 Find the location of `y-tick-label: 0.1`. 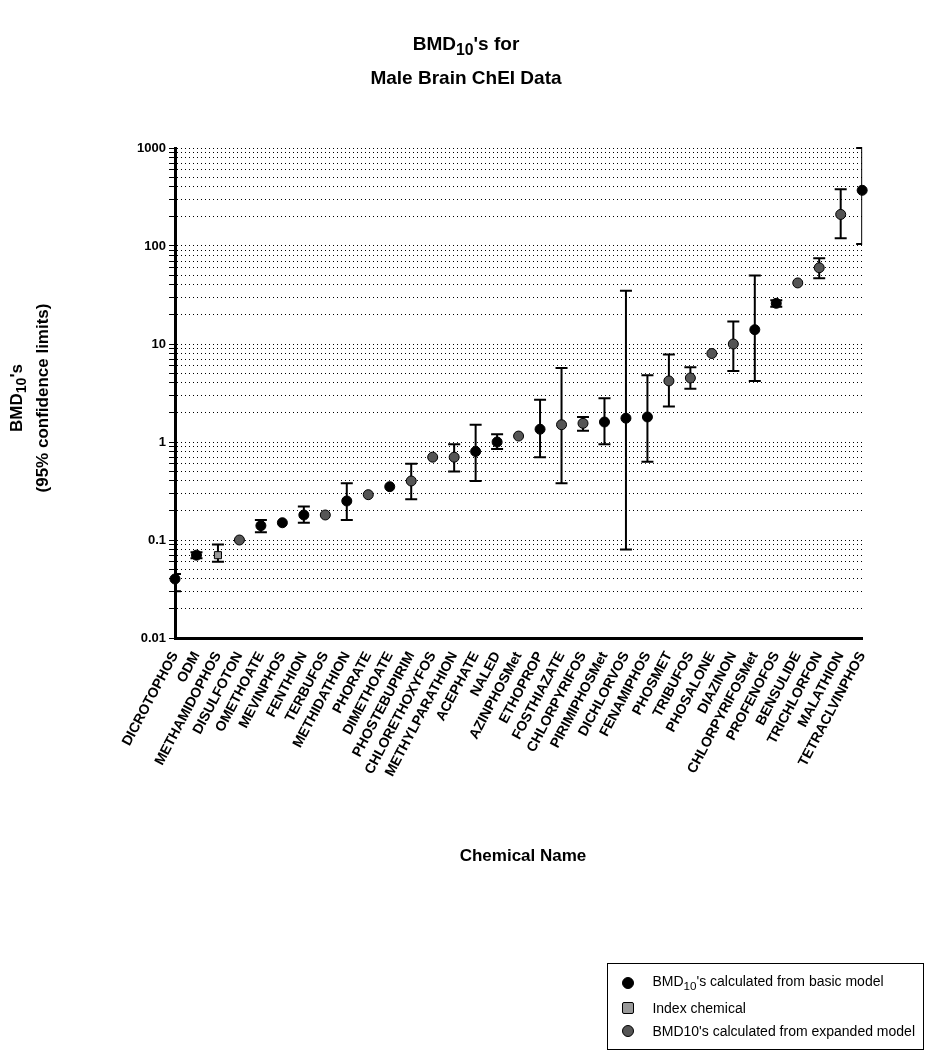

y-tick-label: 0.1 is located at coordinates (156, 539).